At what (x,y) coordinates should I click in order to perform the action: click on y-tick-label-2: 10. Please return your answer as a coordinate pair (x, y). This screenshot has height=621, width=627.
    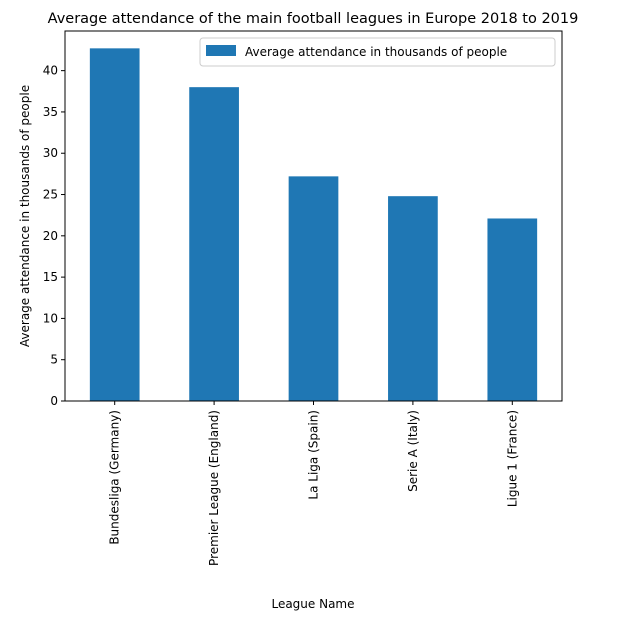
    Looking at the image, I should click on (50, 318).